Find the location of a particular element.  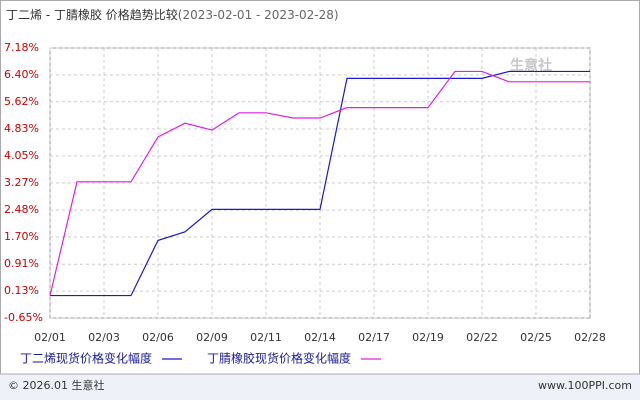

legend-label: 丁腈橡胶现货价格变化幅度 is located at coordinates (279, 358).